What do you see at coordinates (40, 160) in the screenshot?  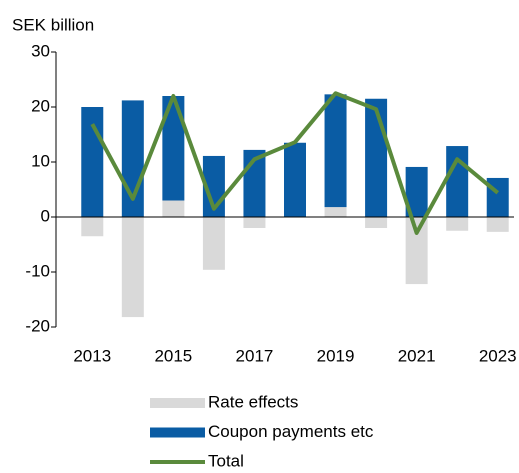 I see `y-tick-label: 10` at bounding box center [40, 160].